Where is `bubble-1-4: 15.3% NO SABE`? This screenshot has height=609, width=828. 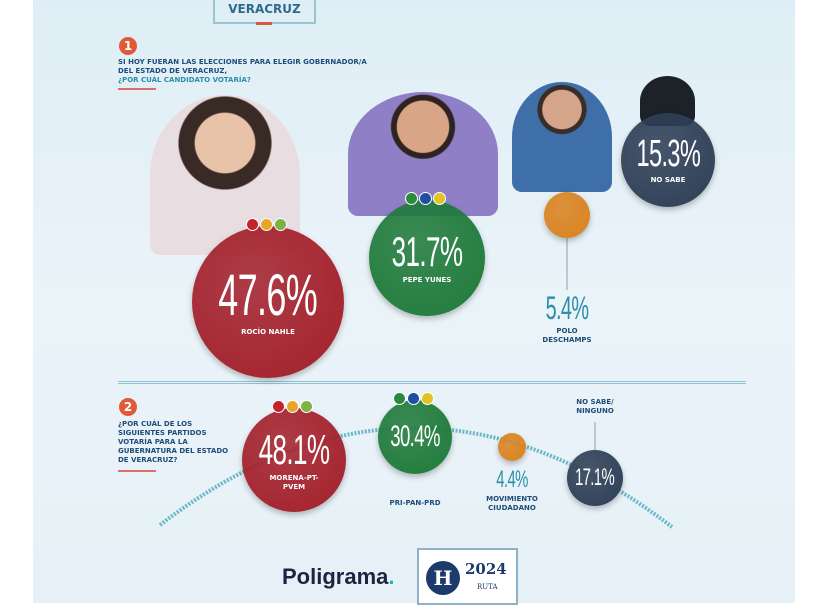 bubble-1-4: 15.3% NO SABE is located at coordinates (668, 160).